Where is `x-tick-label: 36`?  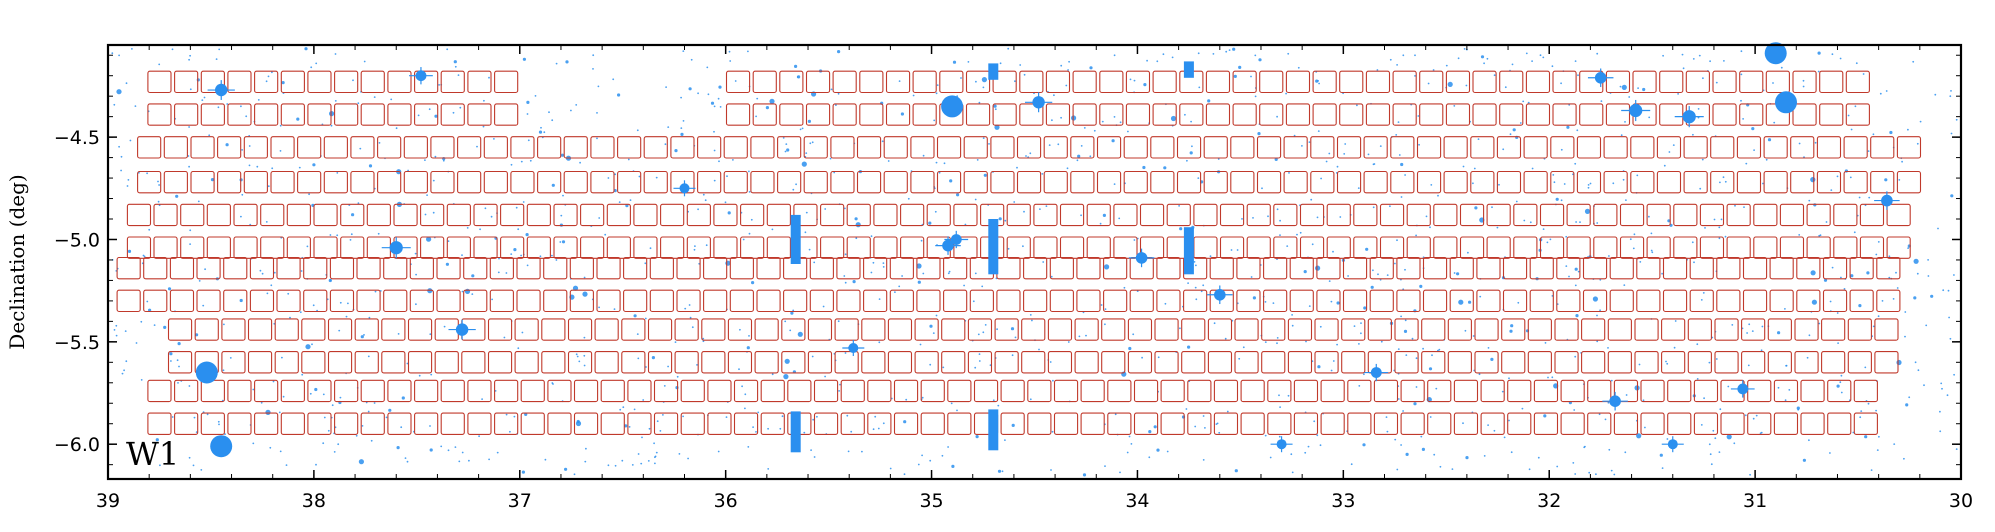 x-tick-label: 36 is located at coordinates (726, 501).